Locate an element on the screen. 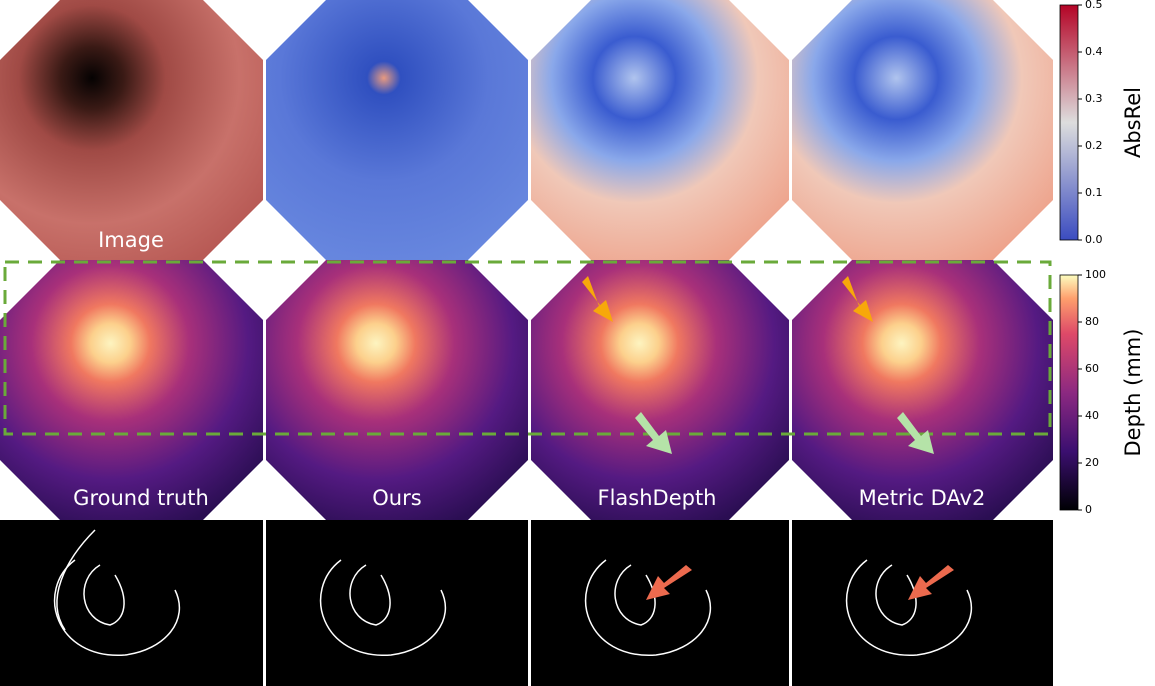 The image size is (1155, 686). caption: Ground truth is located at coordinates (141, 498).